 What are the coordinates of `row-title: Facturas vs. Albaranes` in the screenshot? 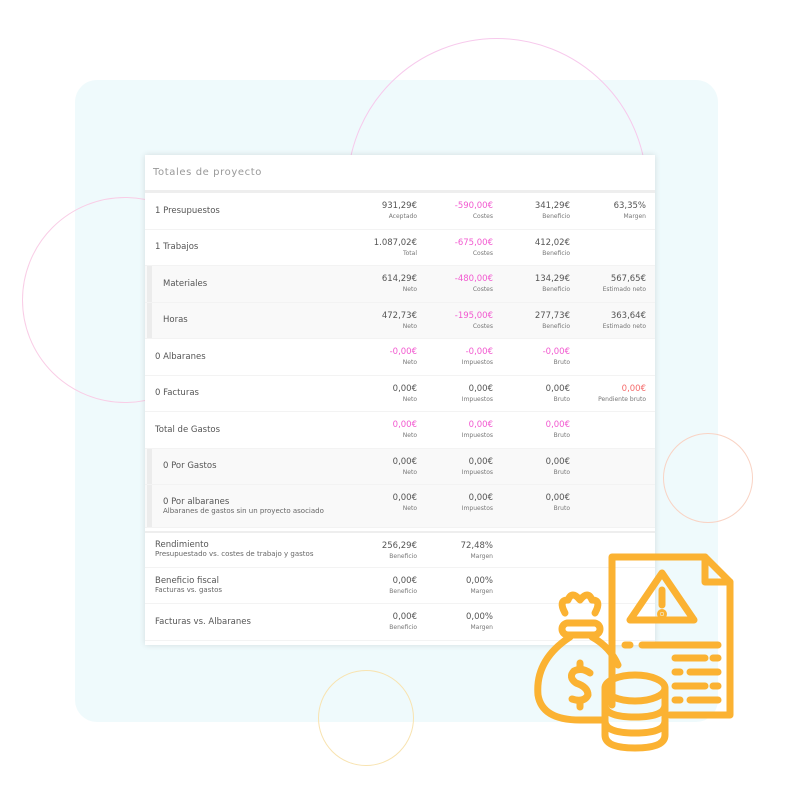 It's located at (203, 621).